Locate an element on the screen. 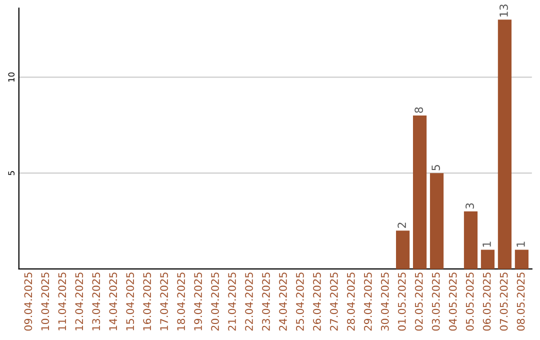 This screenshot has height=340, width=540. x-tick-label: 12.04.2025 is located at coordinates (79, 301).